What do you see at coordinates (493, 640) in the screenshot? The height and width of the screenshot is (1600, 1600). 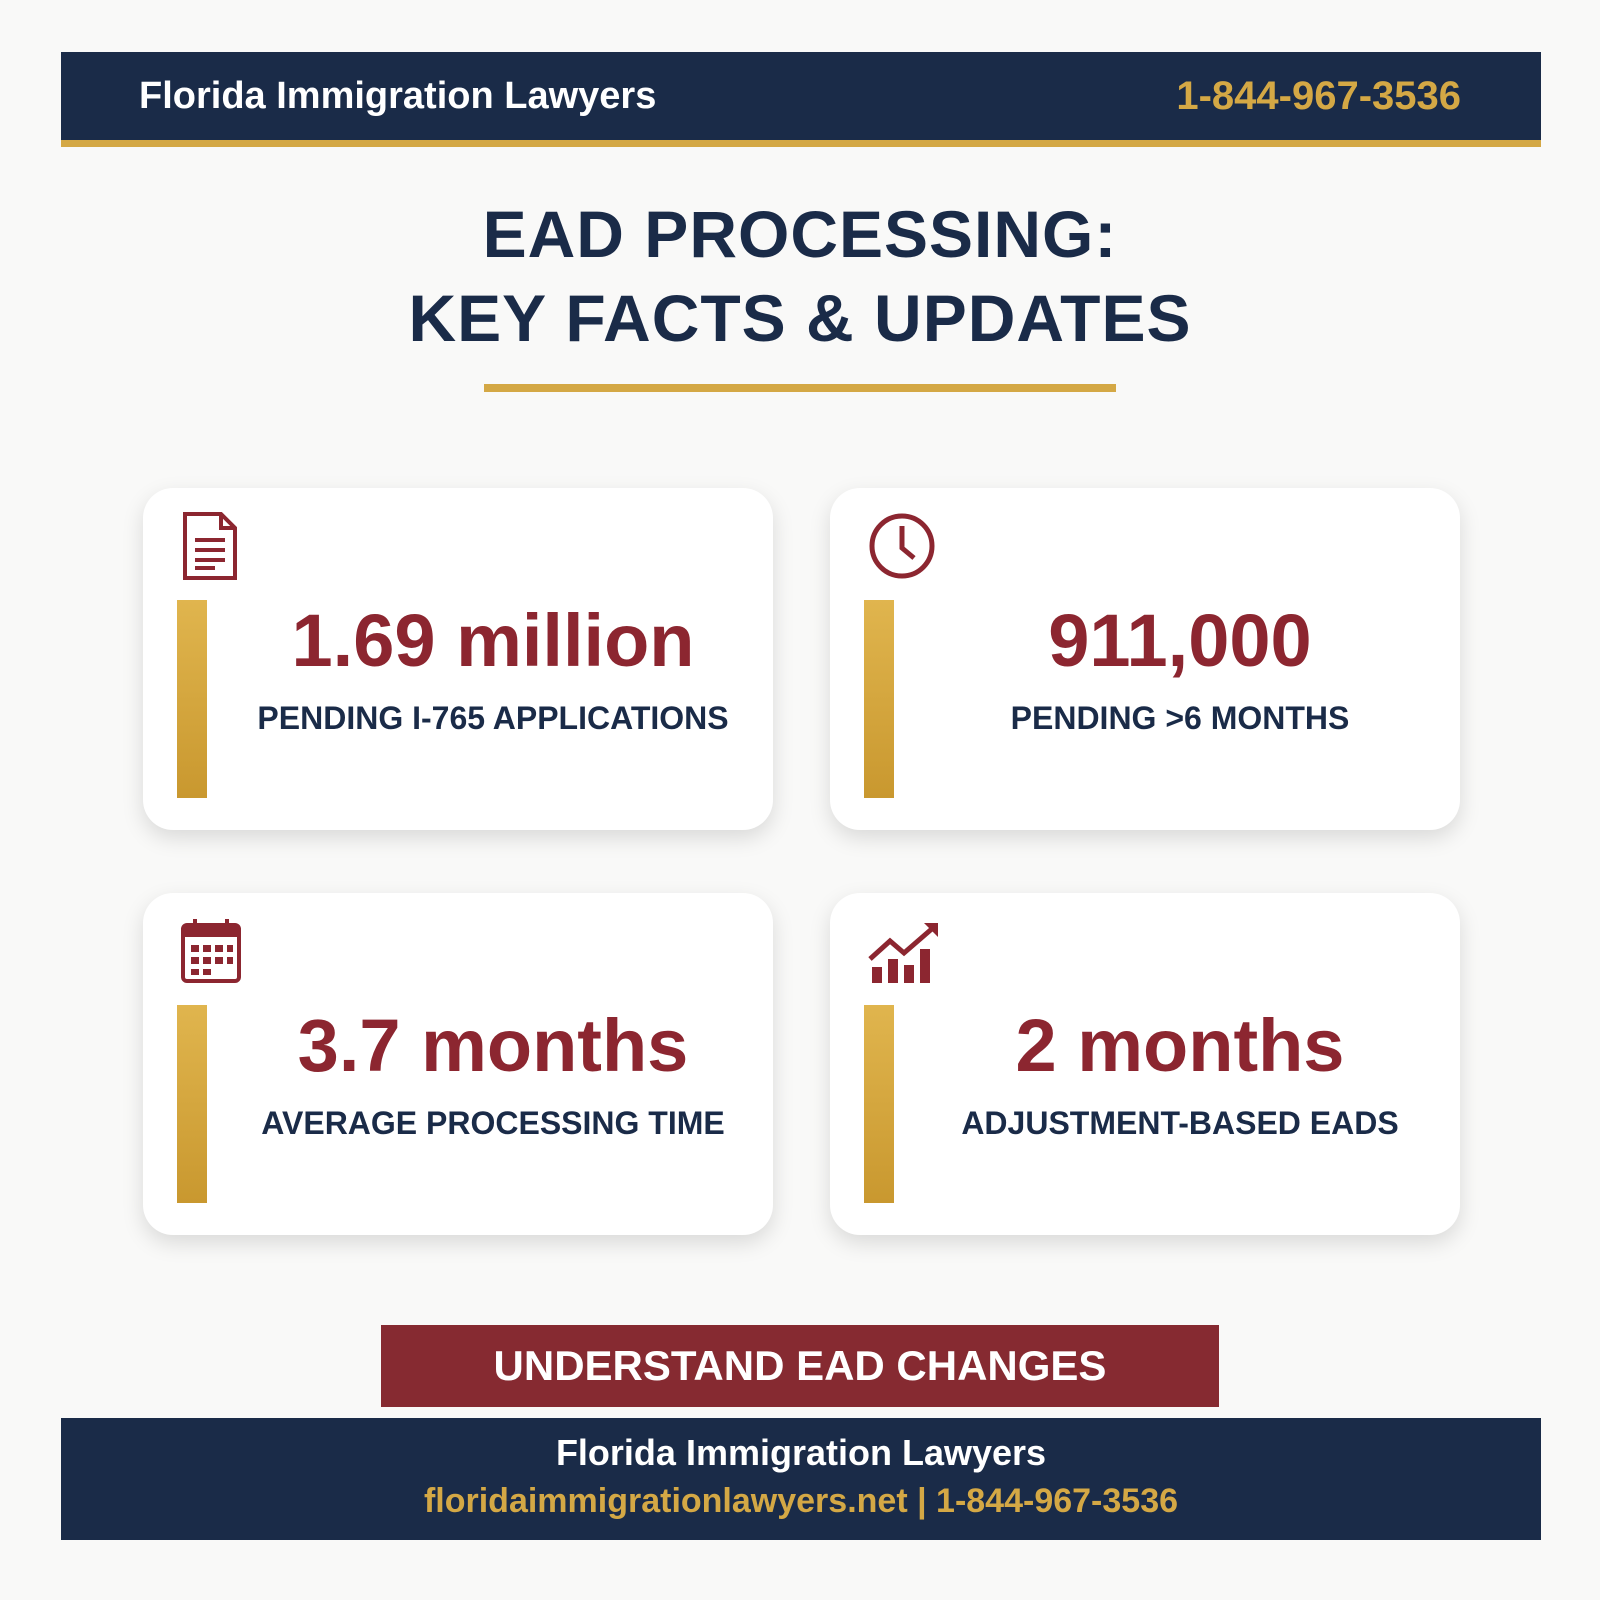 I see `stat-value: 1.69 million` at bounding box center [493, 640].